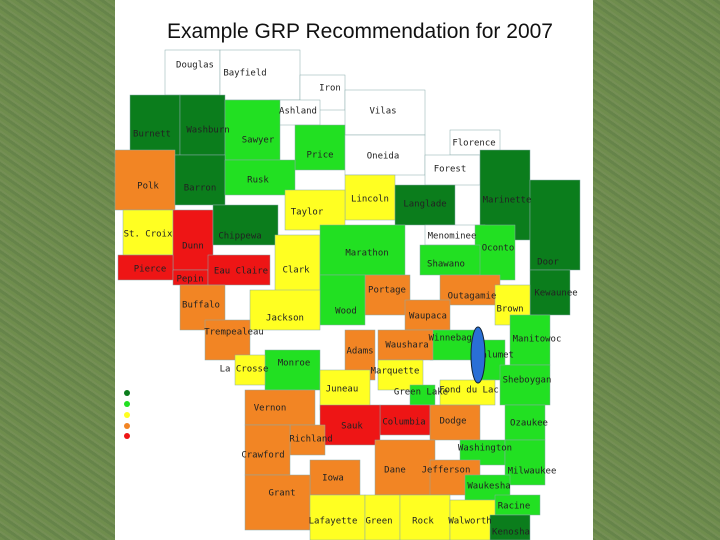  I want to click on county-label: Waupaca, so click(428, 317).